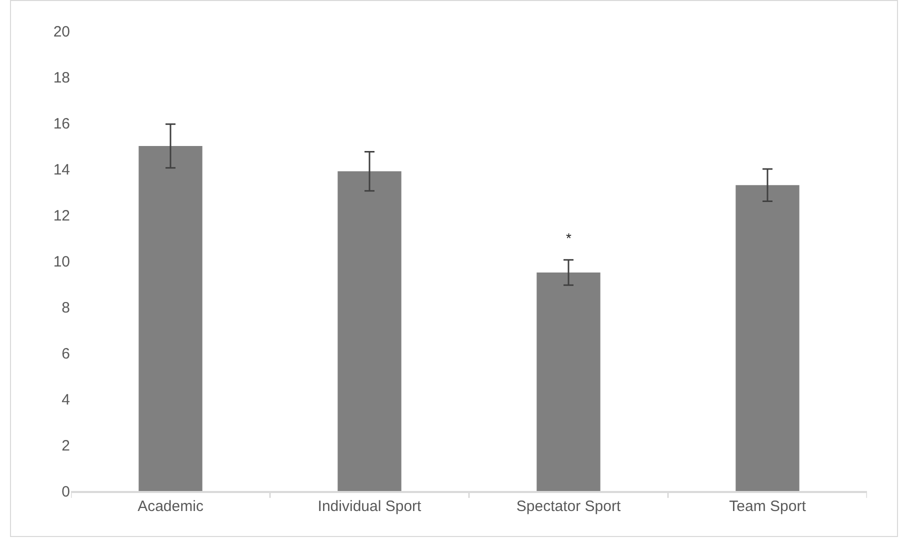 This screenshot has width=900, height=539. What do you see at coordinates (768, 506) in the screenshot?
I see `x-tick-label: Team Sport` at bounding box center [768, 506].